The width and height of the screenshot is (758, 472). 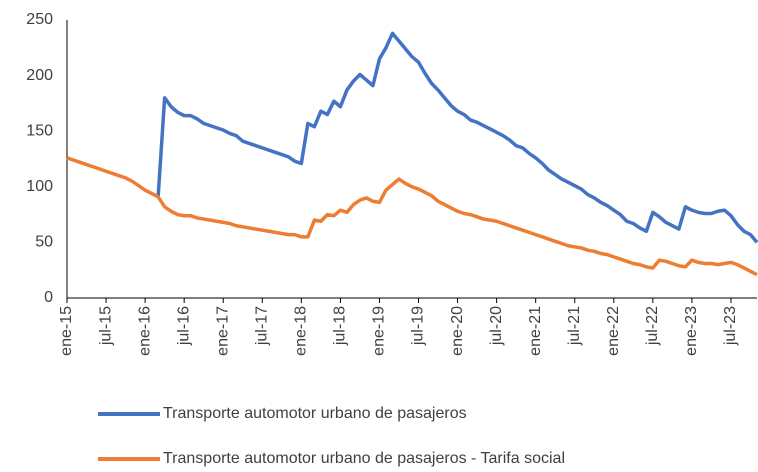 What do you see at coordinates (613, 331) in the screenshot?
I see `x-tick-label: ene-22` at bounding box center [613, 331].